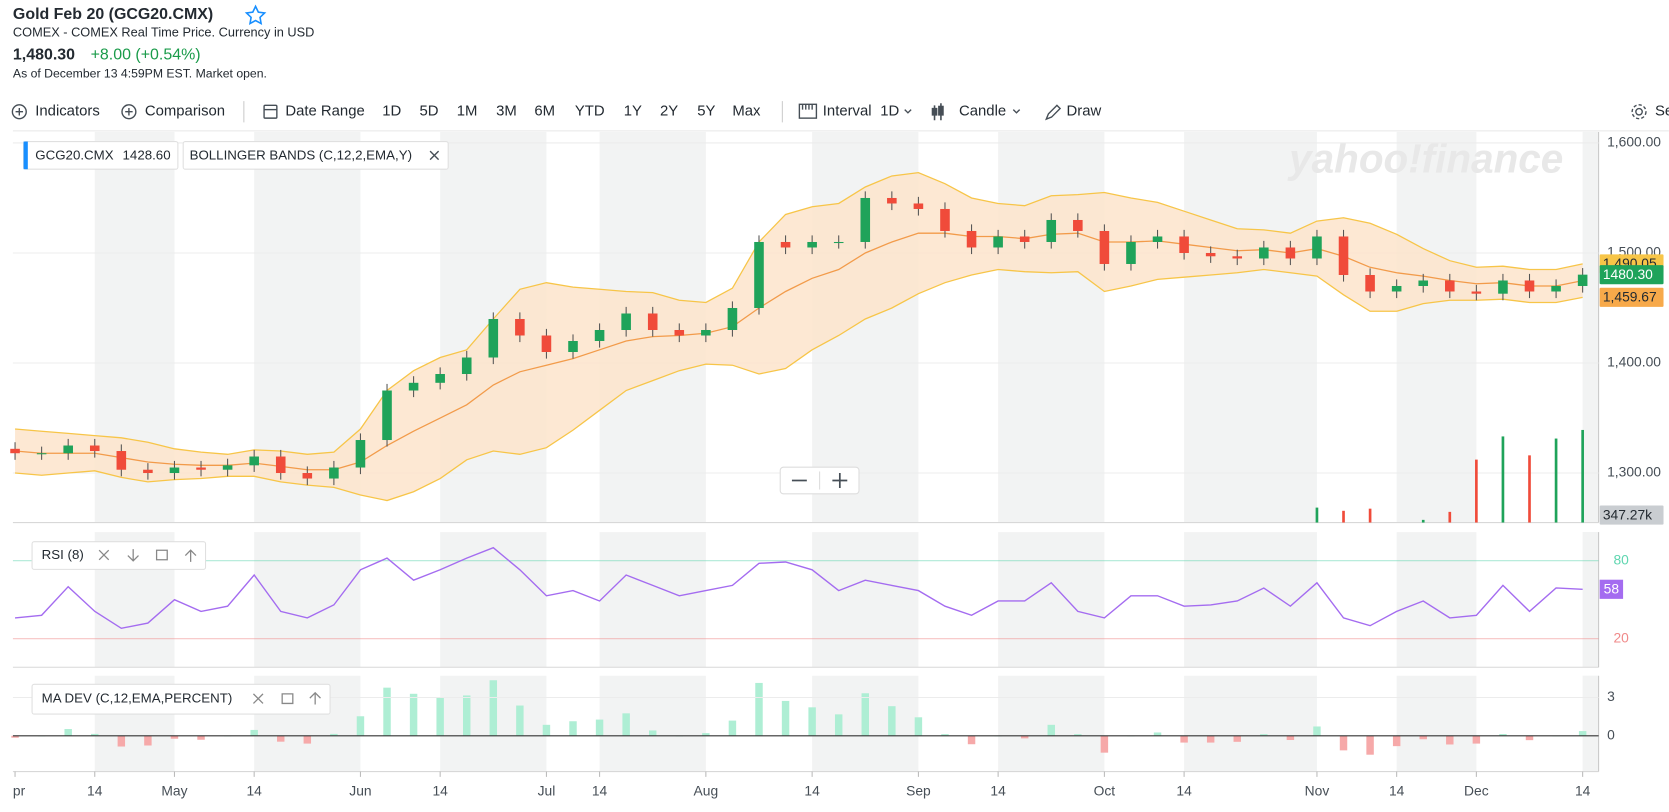  Describe the element at coordinates (544, 112) in the screenshot. I see `toolbar-item: 6M` at that location.